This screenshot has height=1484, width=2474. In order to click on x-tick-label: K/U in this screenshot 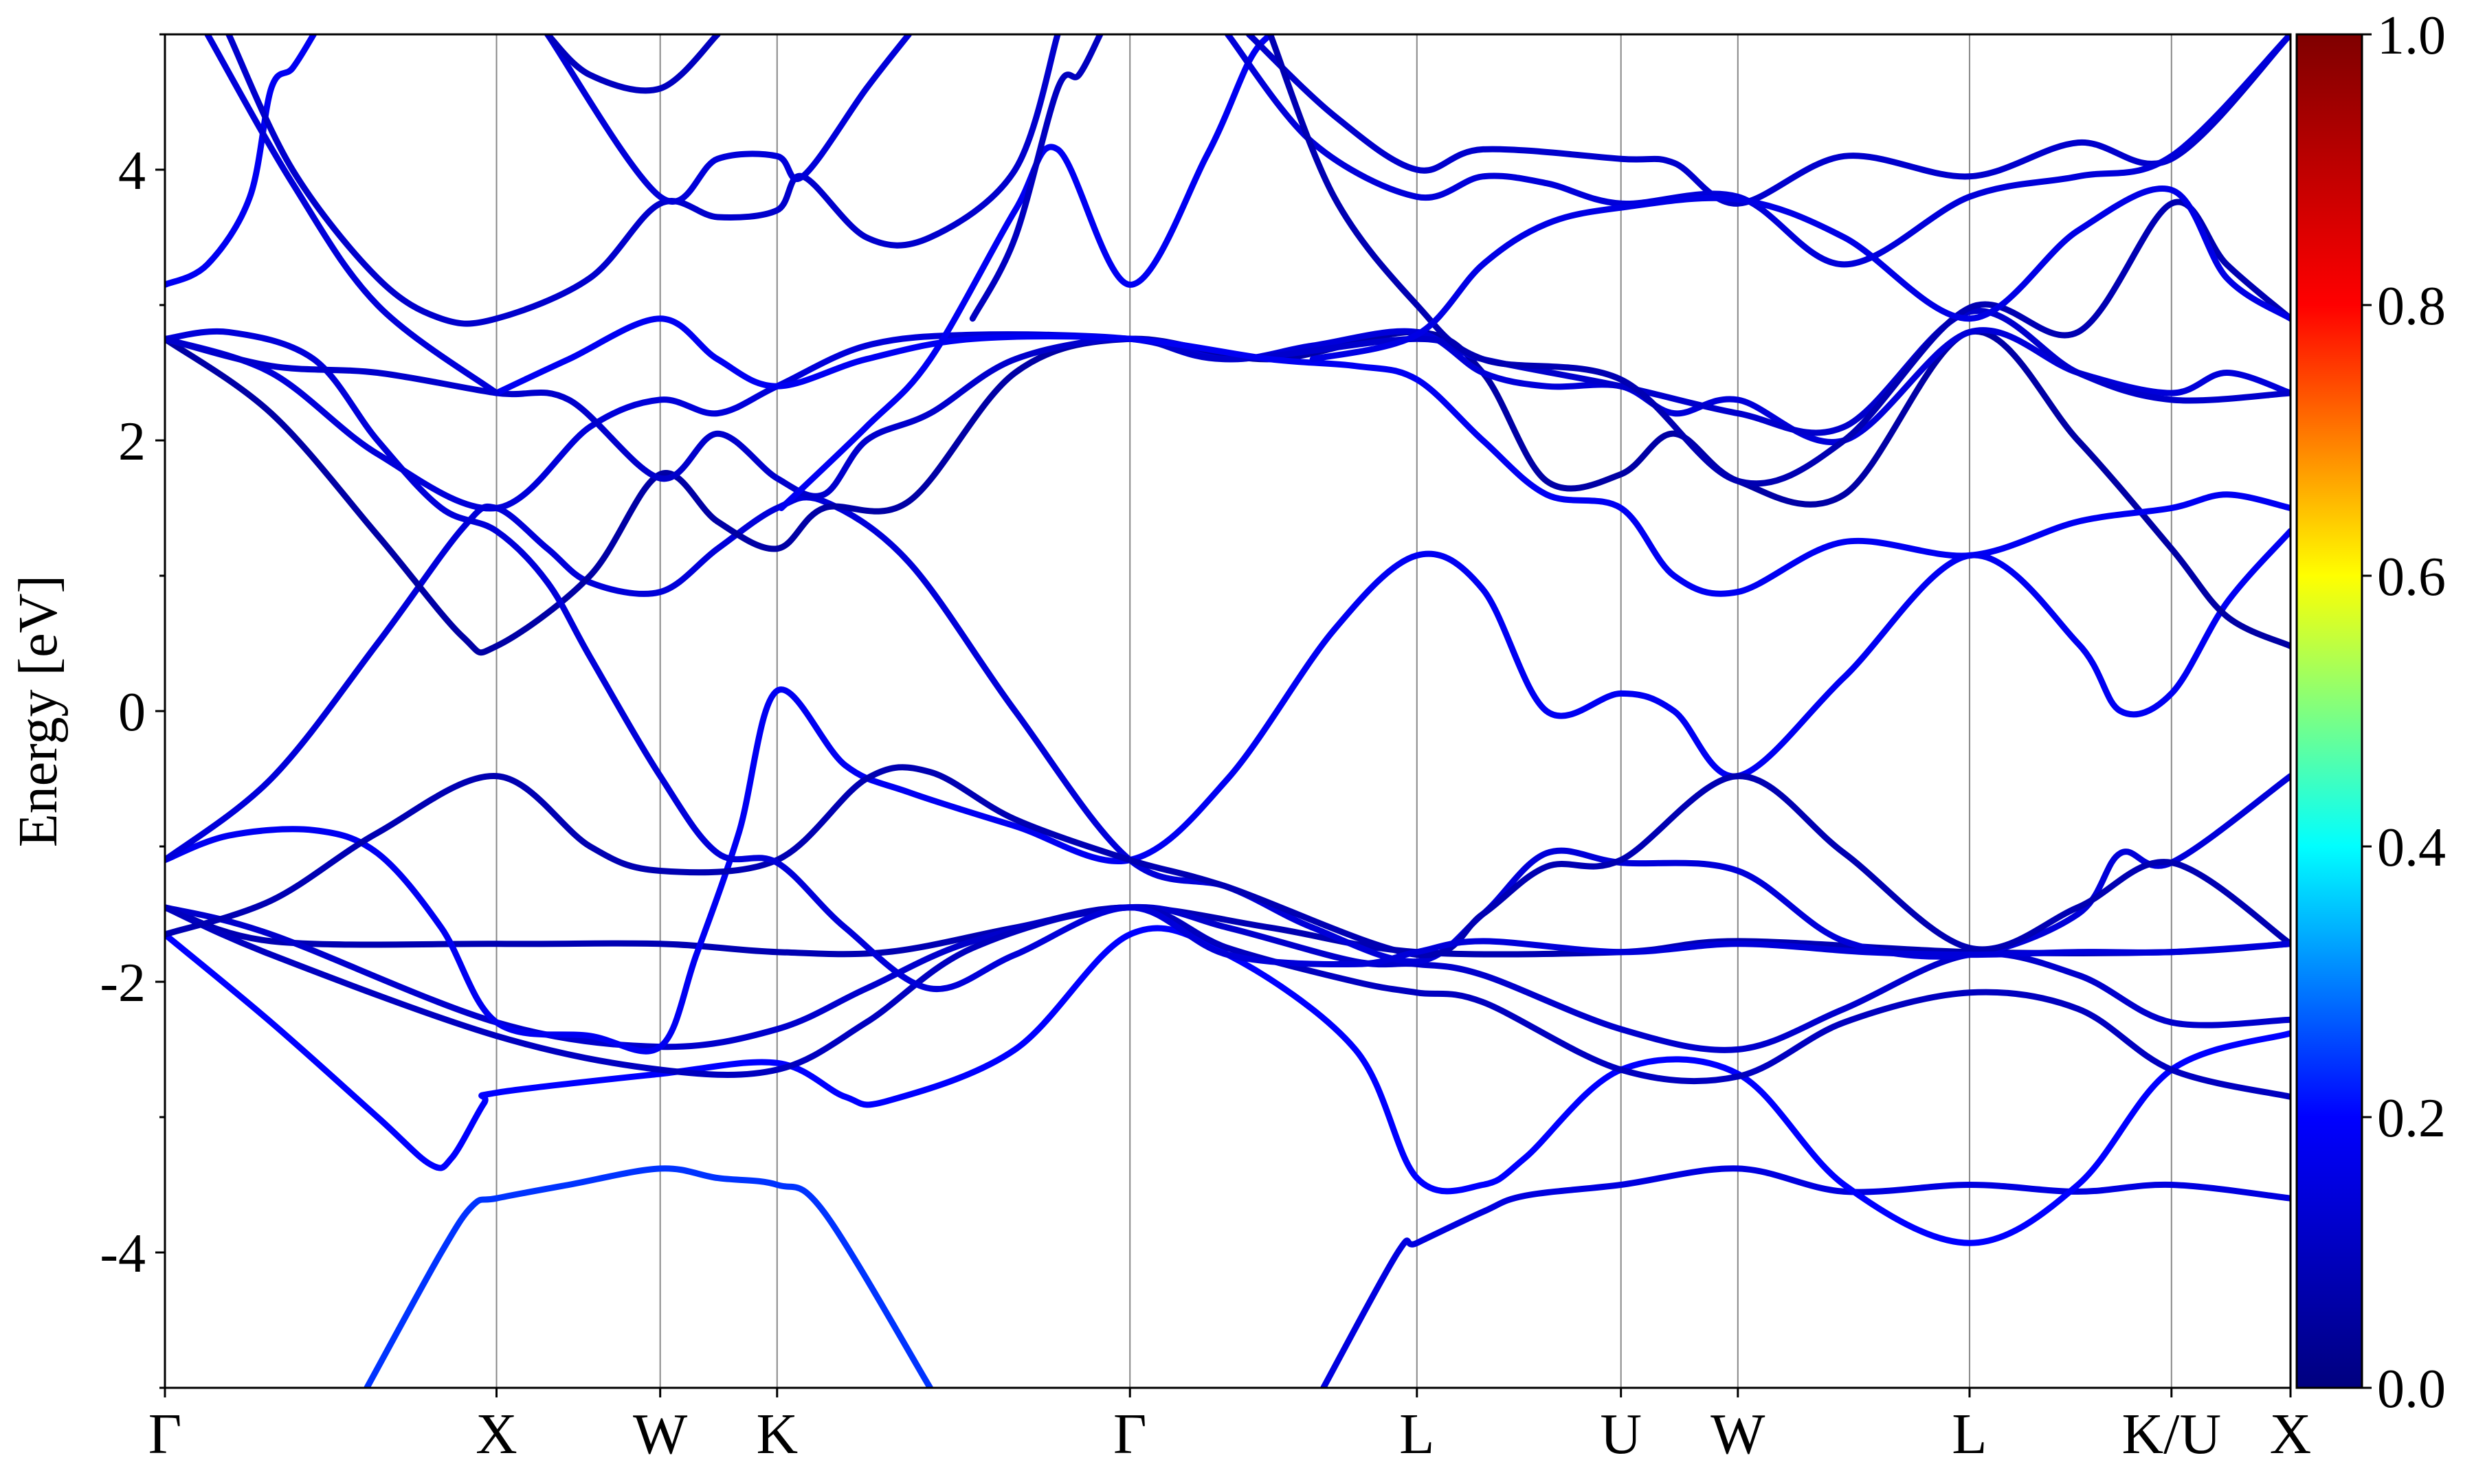, I will do `click(2171, 1434)`.